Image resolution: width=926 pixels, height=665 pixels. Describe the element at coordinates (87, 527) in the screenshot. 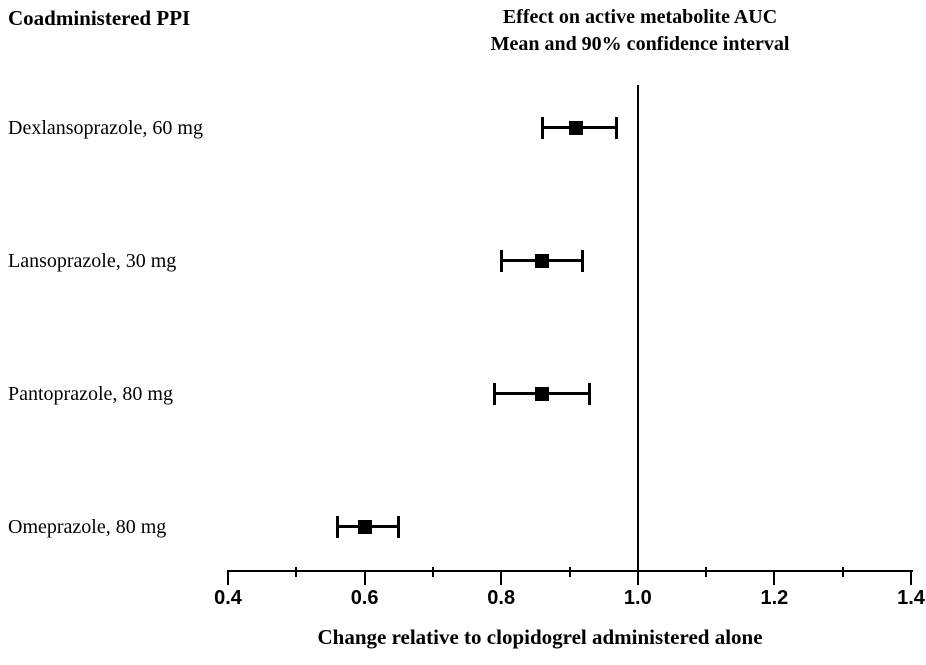

I see `row-label-omeprazole: Omeprazole, 80 mg` at that location.